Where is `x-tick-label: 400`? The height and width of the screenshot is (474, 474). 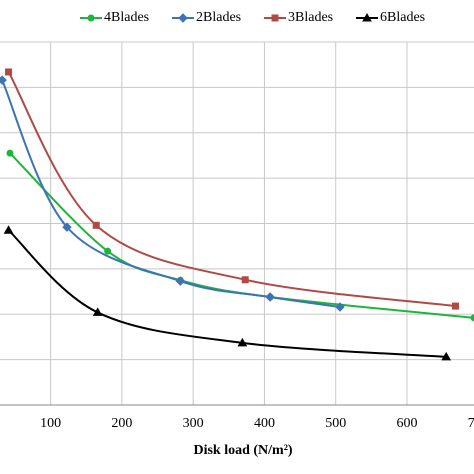 x-tick-label: 400 is located at coordinates (264, 423).